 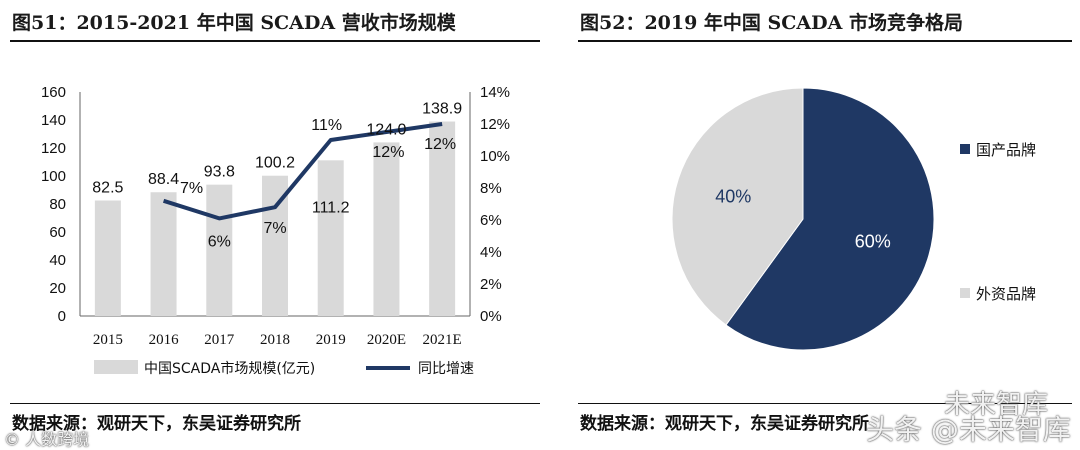 What do you see at coordinates (156, 424) in the screenshot?
I see `left-panel-source: 数据来源：观研天下，东吴证券研究所` at bounding box center [156, 424].